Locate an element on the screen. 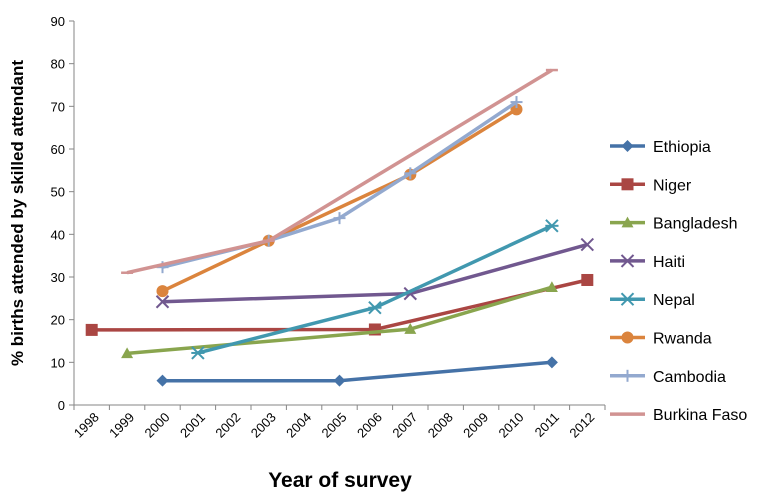  x-tick-label: 2008 is located at coordinates (440, 425).